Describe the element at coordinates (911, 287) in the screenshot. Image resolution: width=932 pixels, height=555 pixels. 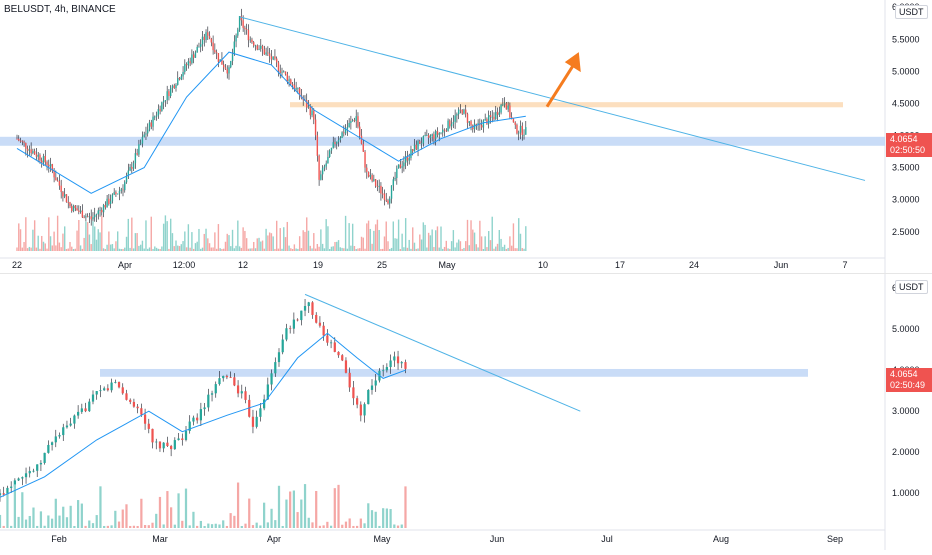
I see `bottom-unit-label: USDT` at that location.